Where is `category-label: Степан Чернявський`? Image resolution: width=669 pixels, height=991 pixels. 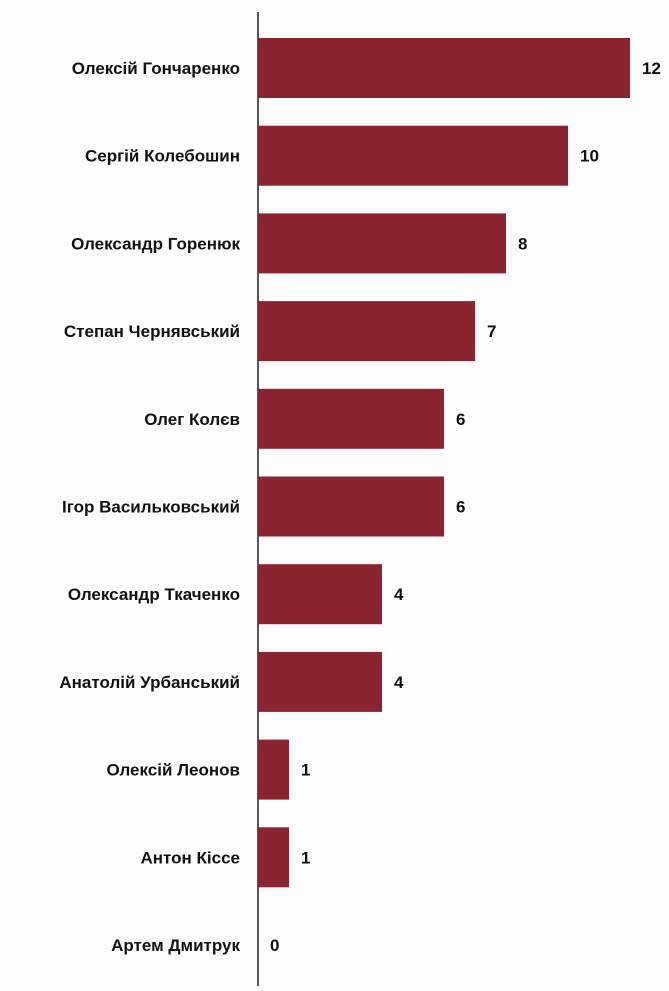 category-label: Степан Чернявський is located at coordinates (152, 331).